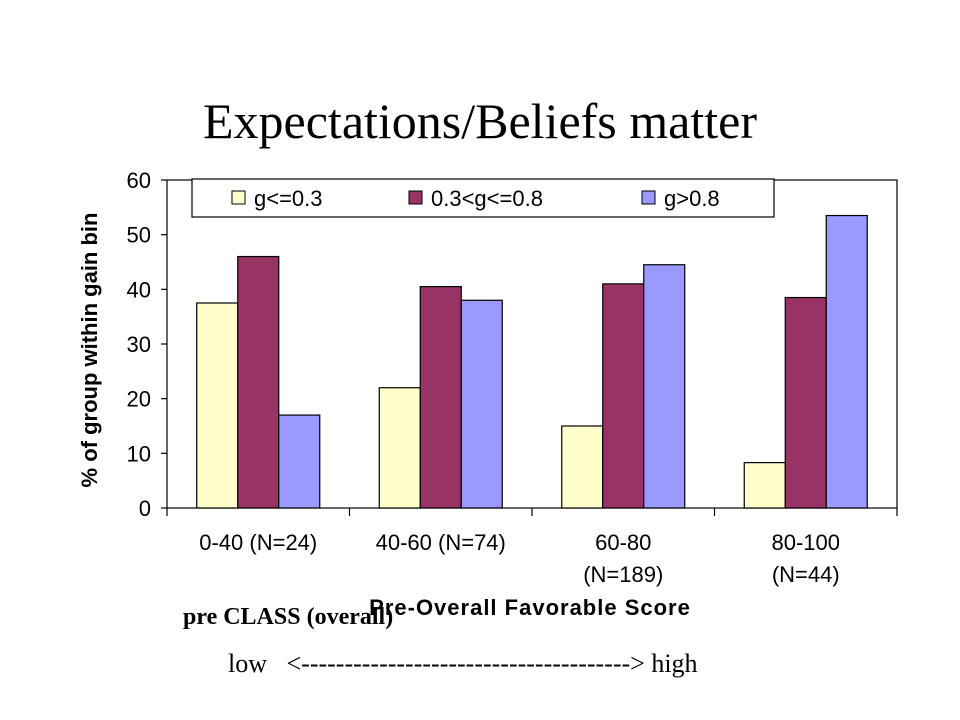 The width and height of the screenshot is (960, 720). What do you see at coordinates (139, 344) in the screenshot?
I see `y-tick-label: 30` at bounding box center [139, 344].